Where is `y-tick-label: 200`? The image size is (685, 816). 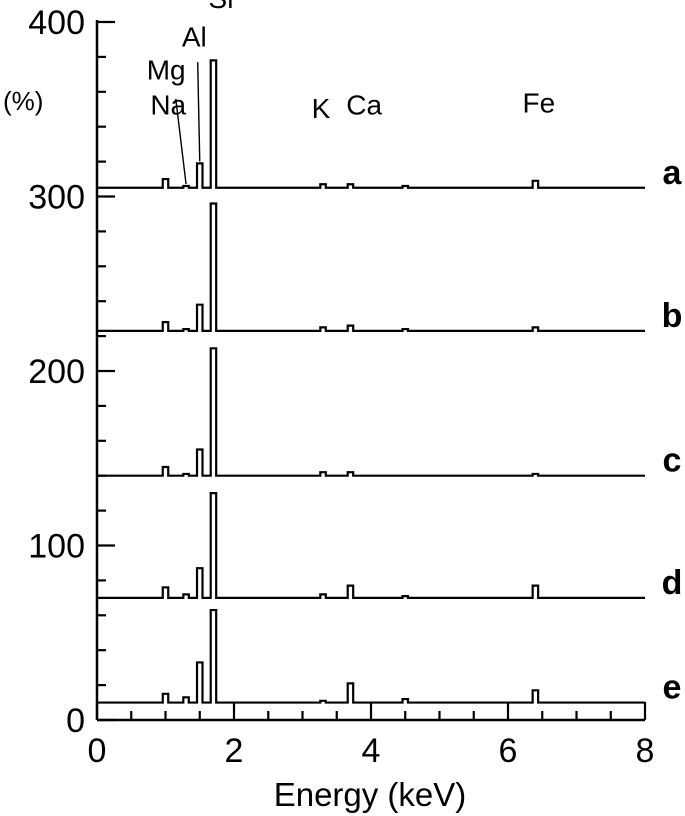 y-tick-label: 200 is located at coordinates (56, 372).